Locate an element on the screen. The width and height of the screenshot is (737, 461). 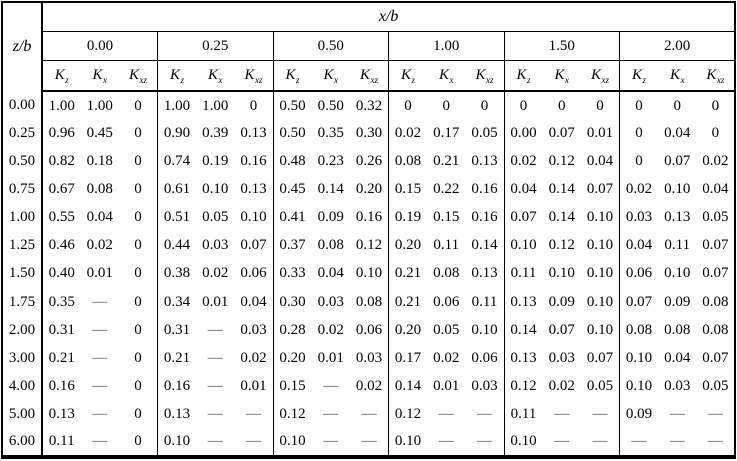
table-cell: 0.04 is located at coordinates (715, 188).